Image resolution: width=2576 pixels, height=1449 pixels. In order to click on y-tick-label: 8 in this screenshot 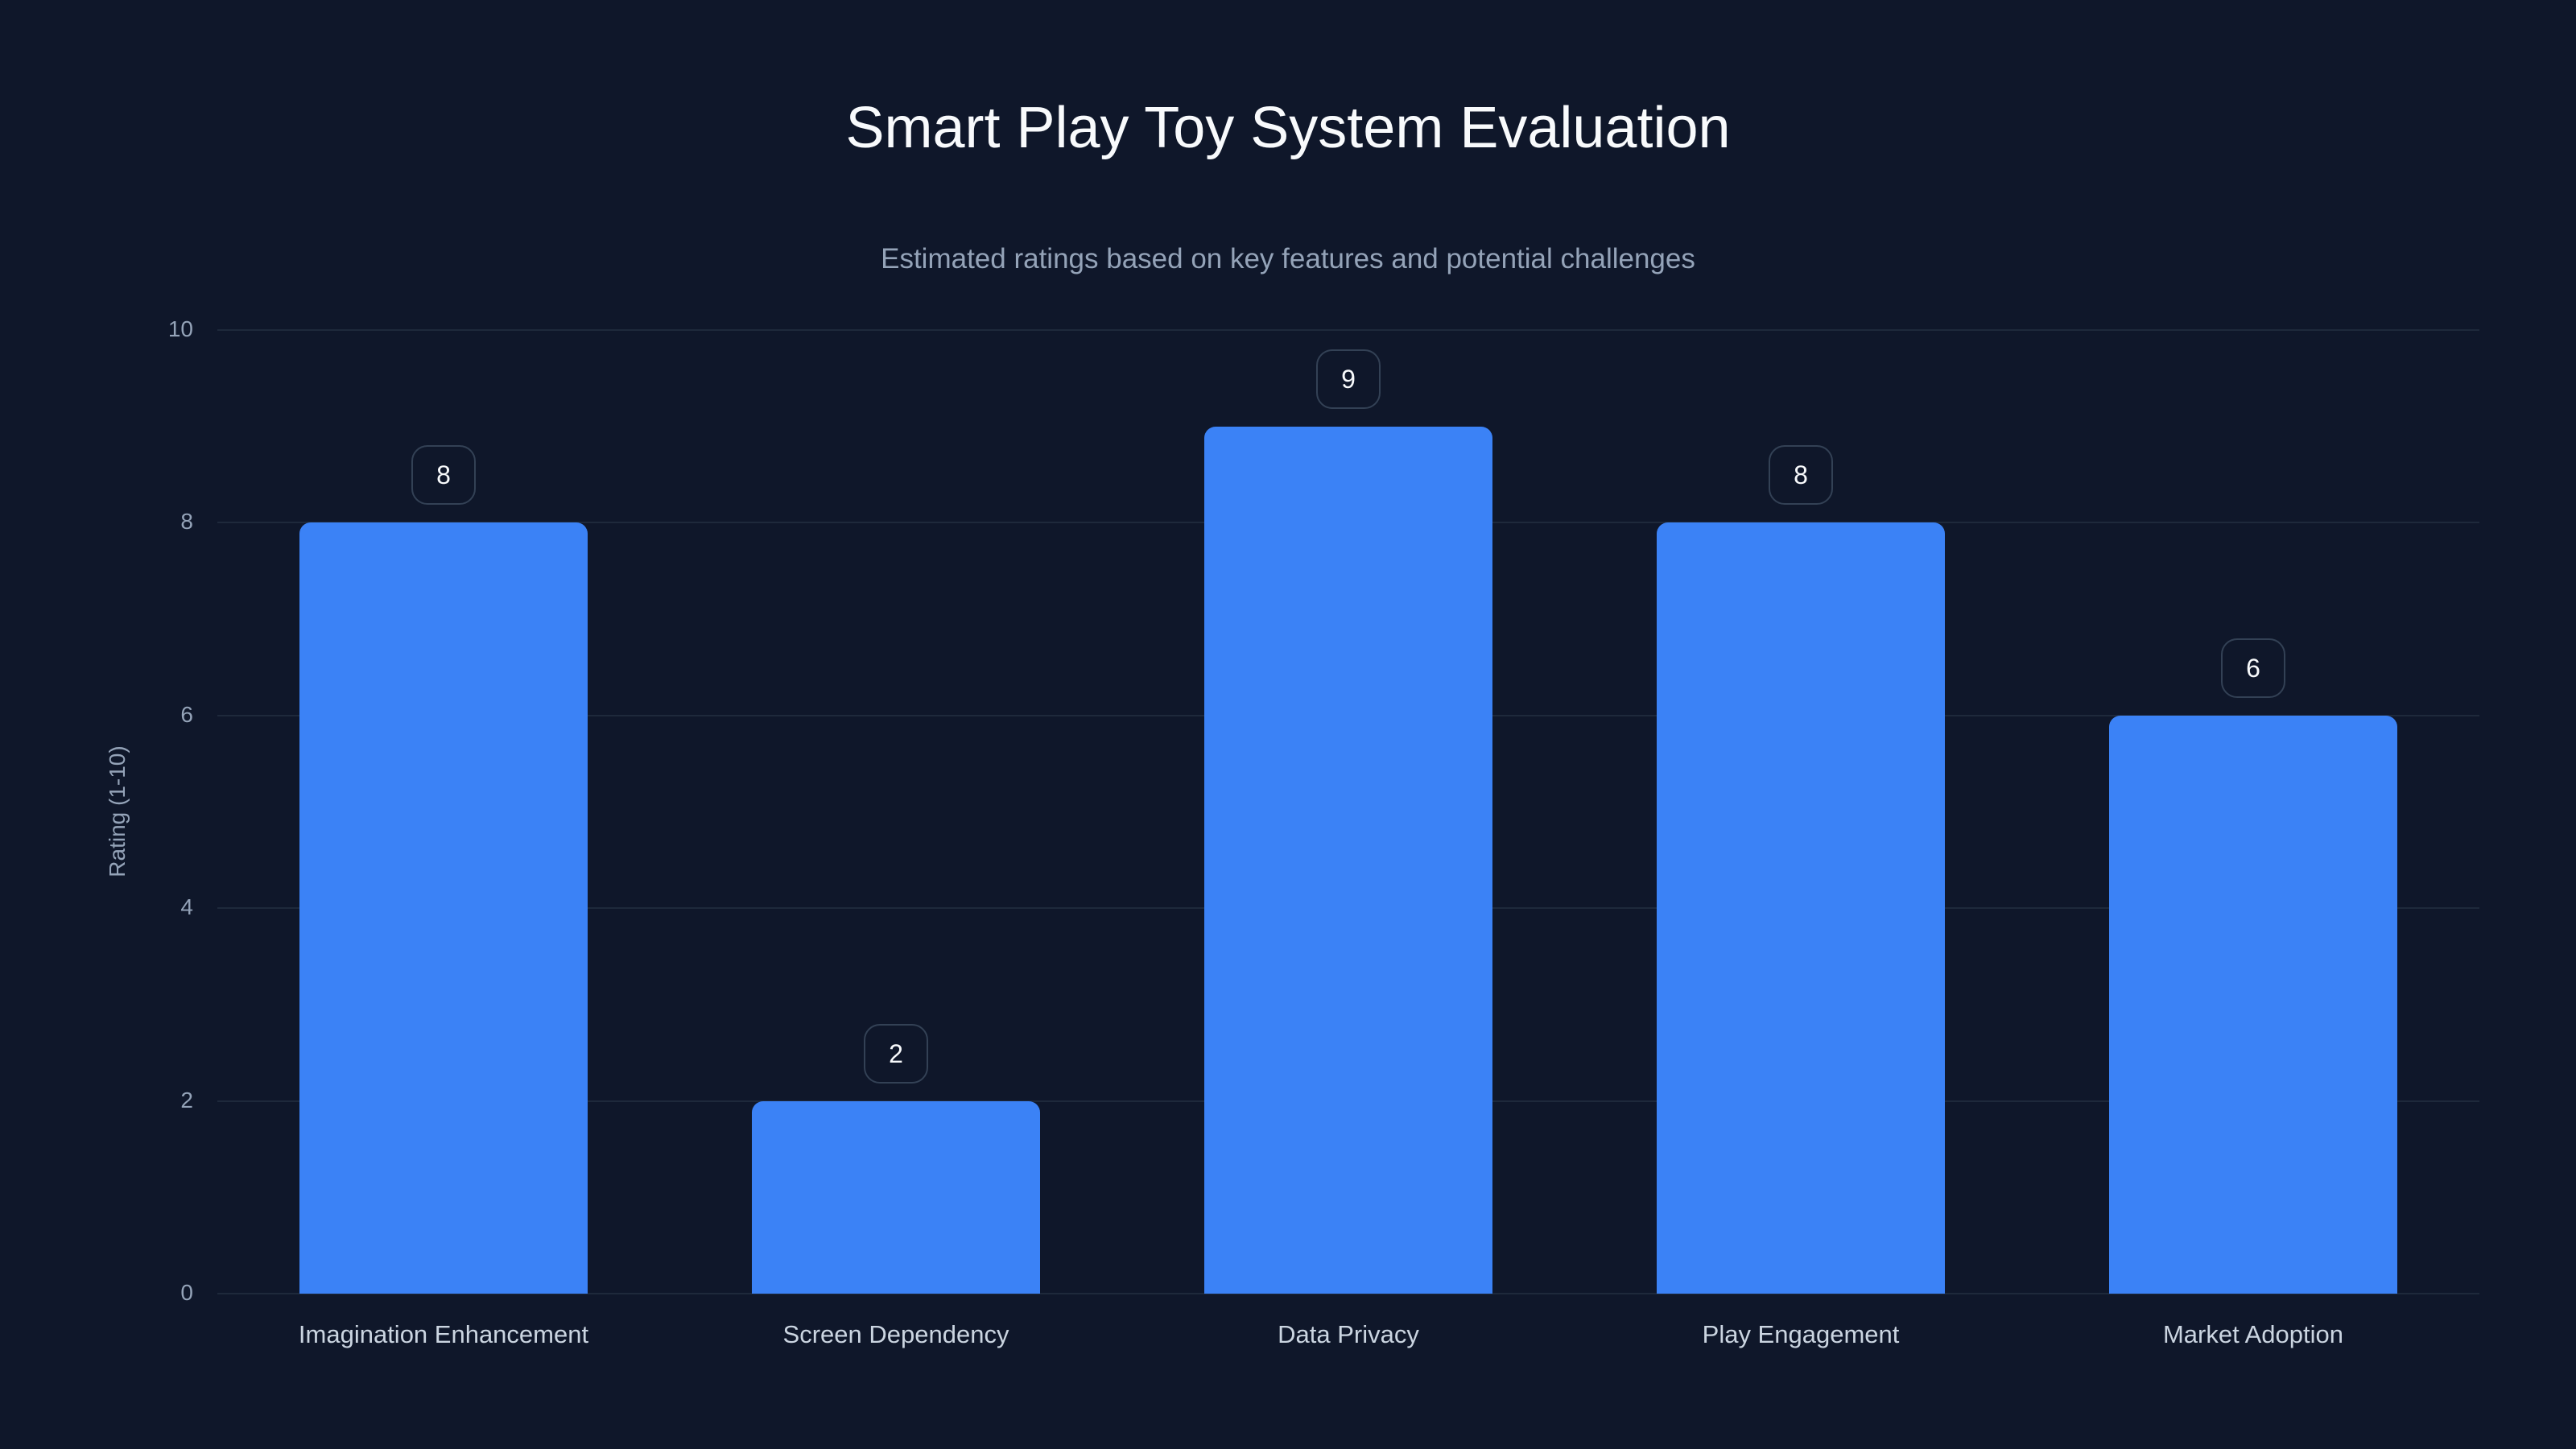, I will do `click(186, 522)`.